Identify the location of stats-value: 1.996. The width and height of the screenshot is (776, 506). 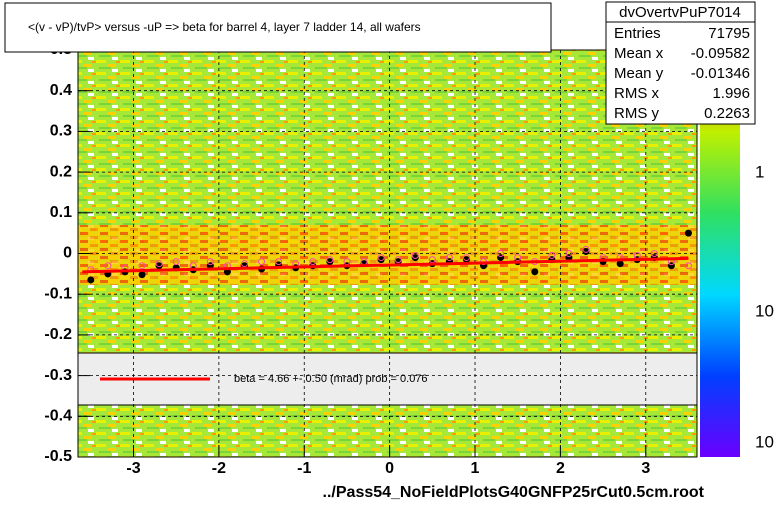
(731, 93).